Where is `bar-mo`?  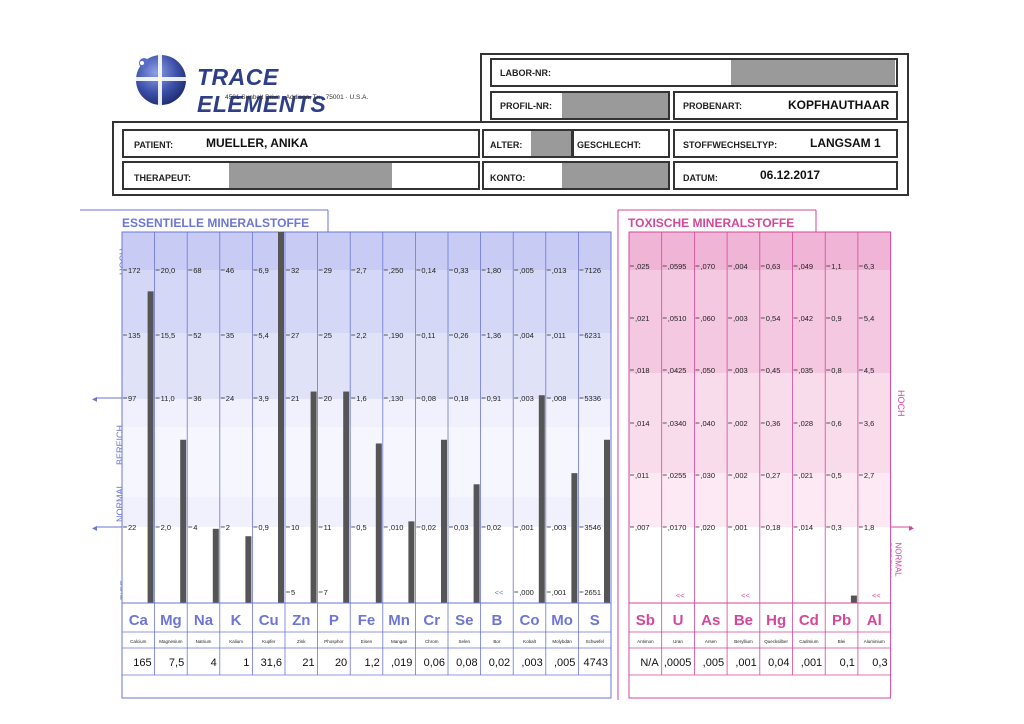 bar-mo is located at coordinates (574, 538).